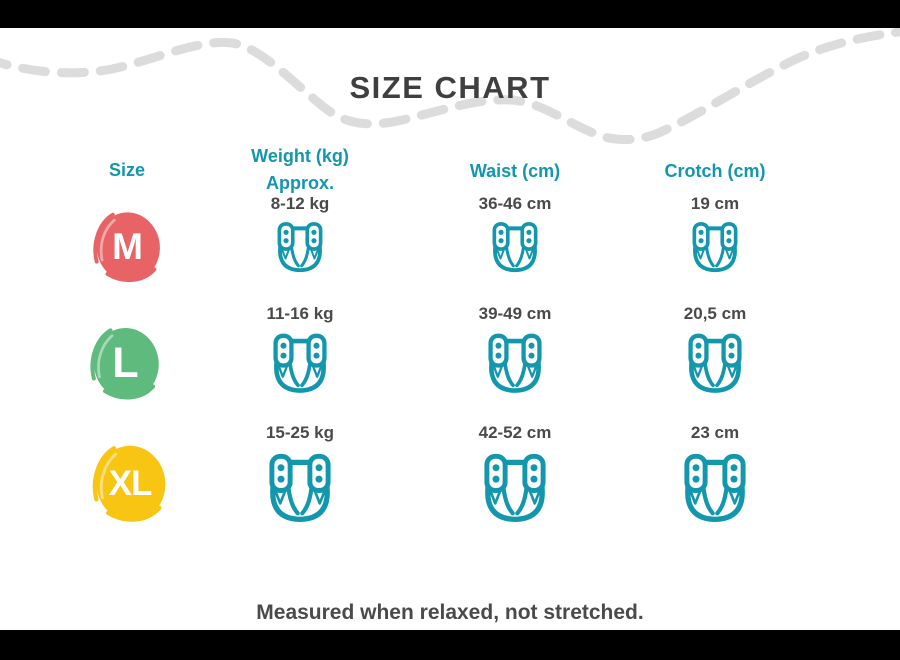 This screenshot has height=660, width=900. I want to click on column-header-size: Size, so click(127, 170).